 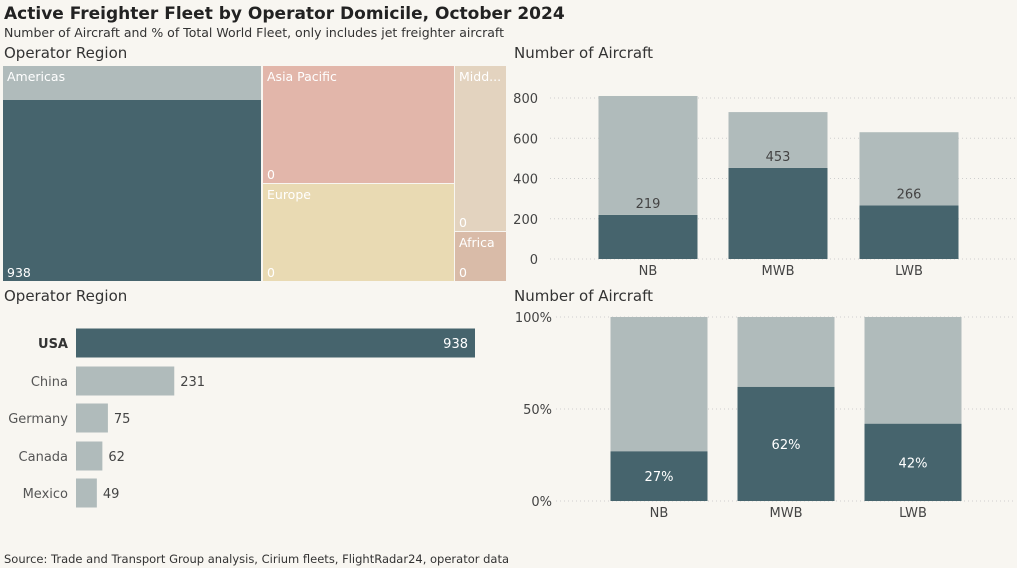 What do you see at coordinates (122, 419) in the screenshot?
I see `data-label: 75` at bounding box center [122, 419].